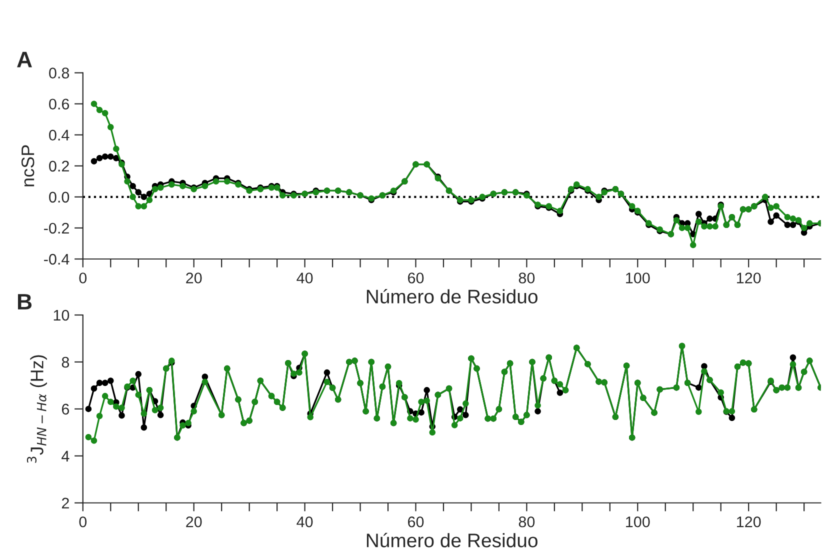  What do you see at coordinates (59, 104) in the screenshot?
I see `y-tick-label: 0.6` at bounding box center [59, 104].